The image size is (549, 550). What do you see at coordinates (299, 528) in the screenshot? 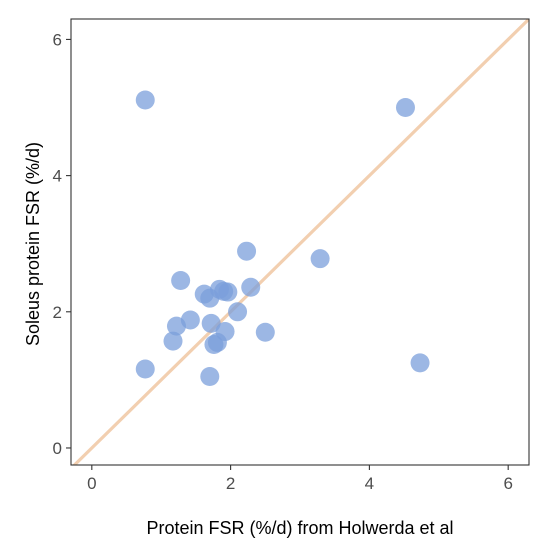
I see `x-axis-title: Protein FSR (%/d) from Holwerda et al` at bounding box center [299, 528].